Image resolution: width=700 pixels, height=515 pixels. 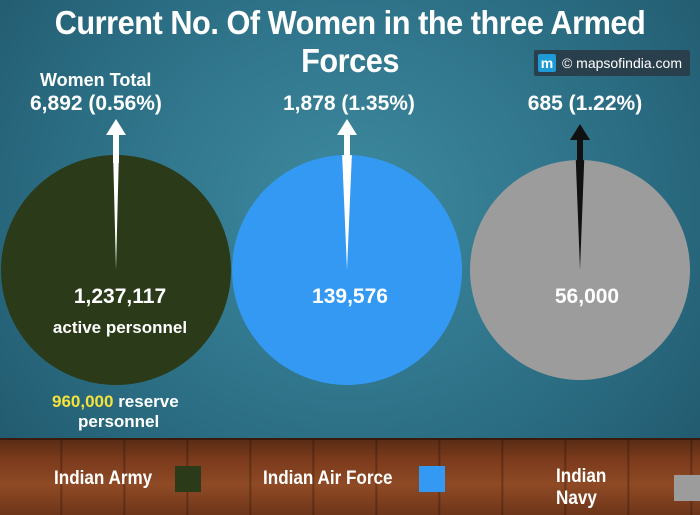 I want to click on mapsofindia-logo-icon: m, so click(x=546, y=63).